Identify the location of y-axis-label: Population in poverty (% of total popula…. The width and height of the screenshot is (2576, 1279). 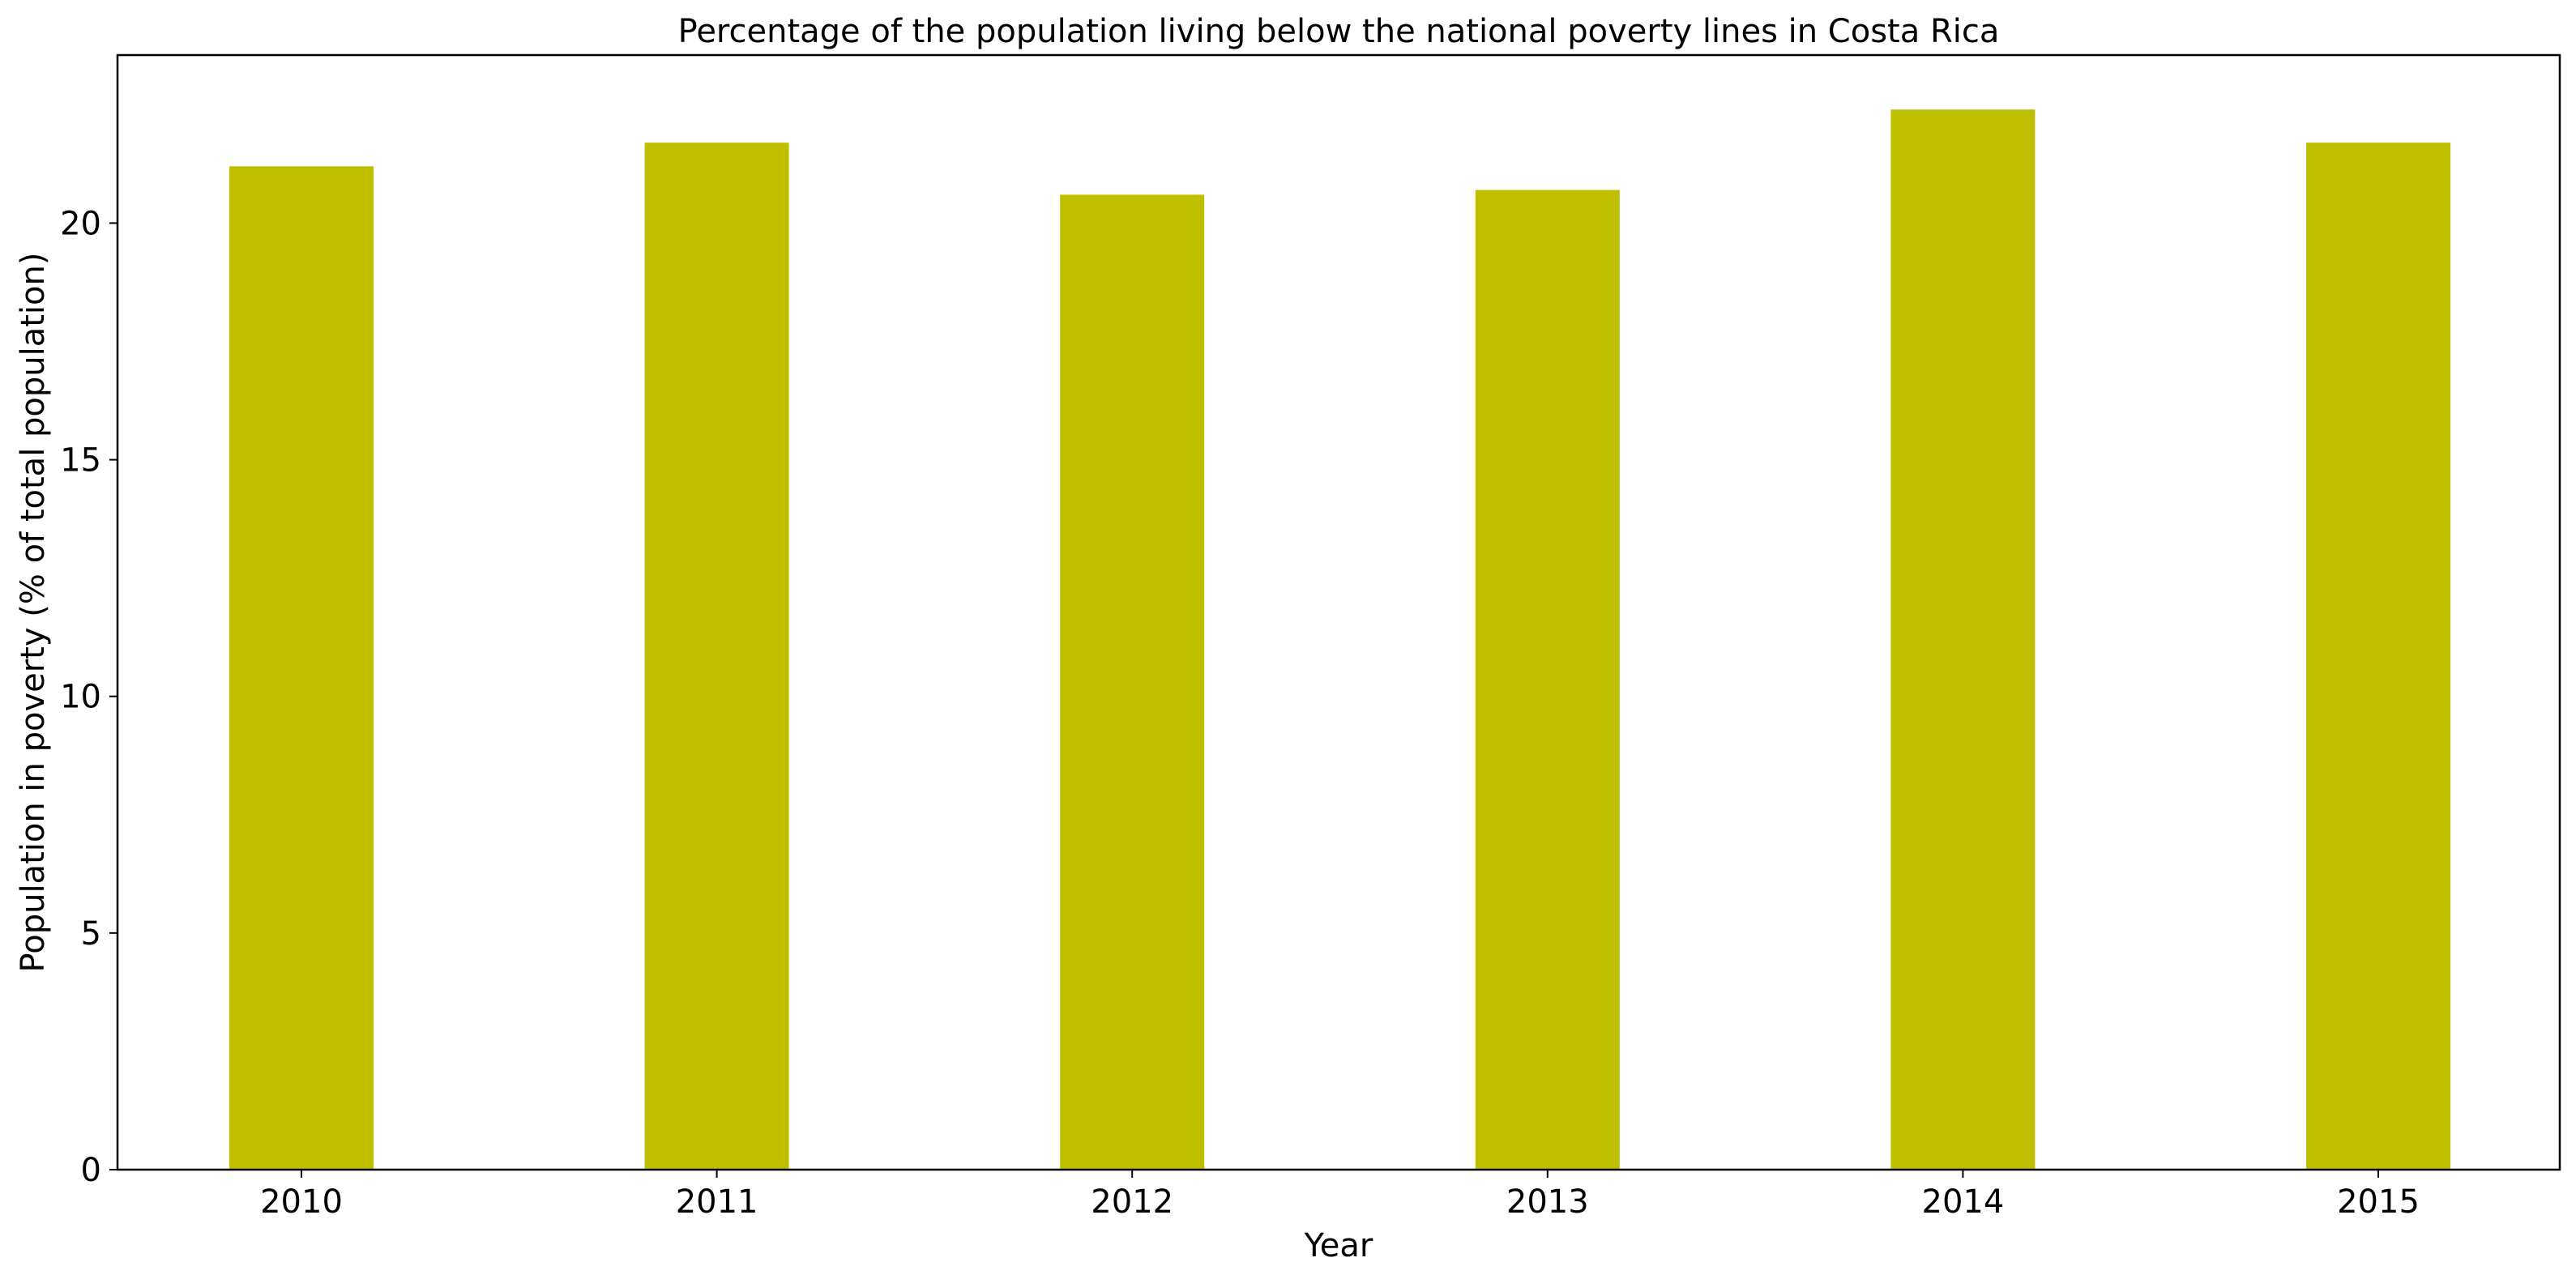
(33, 613).